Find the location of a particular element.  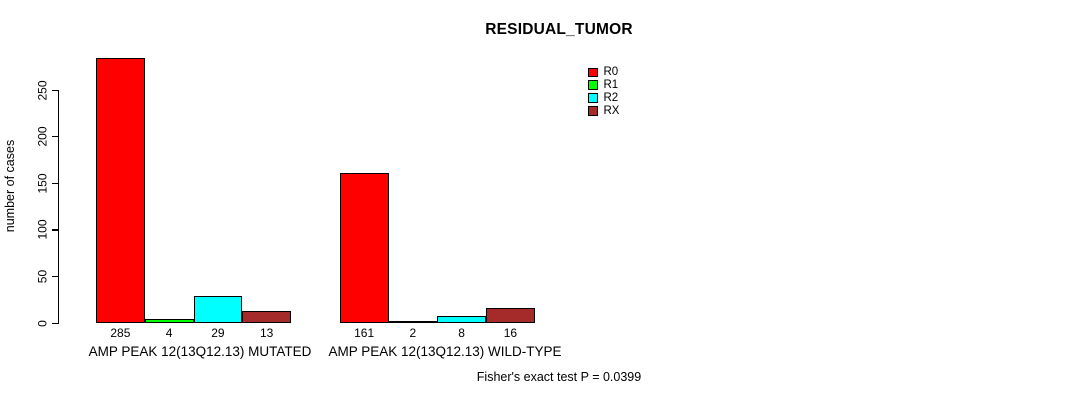

chart-title: RESIDUAL_TUMOR is located at coordinates (559, 29).